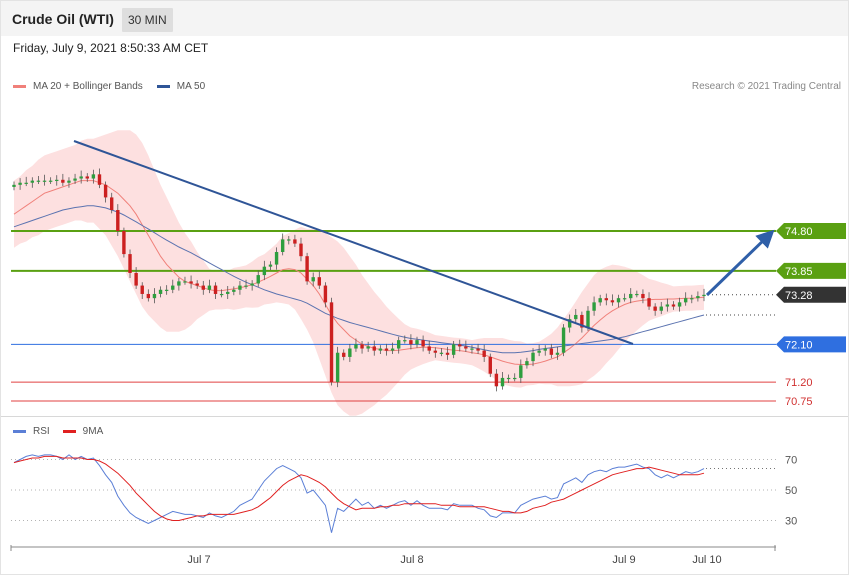  Describe the element at coordinates (393, 555) in the screenshot. I see `x-axis: Jul 7 Jul 8 Jul 9 Jul 10` at that location.